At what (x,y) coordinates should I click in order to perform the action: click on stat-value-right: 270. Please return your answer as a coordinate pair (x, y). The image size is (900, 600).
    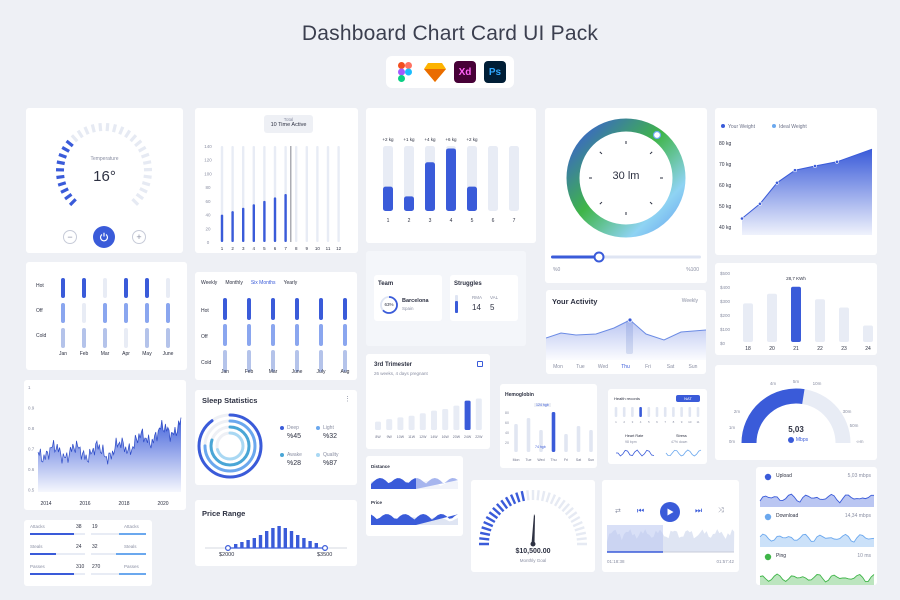
    Looking at the image, I should click on (96, 567).